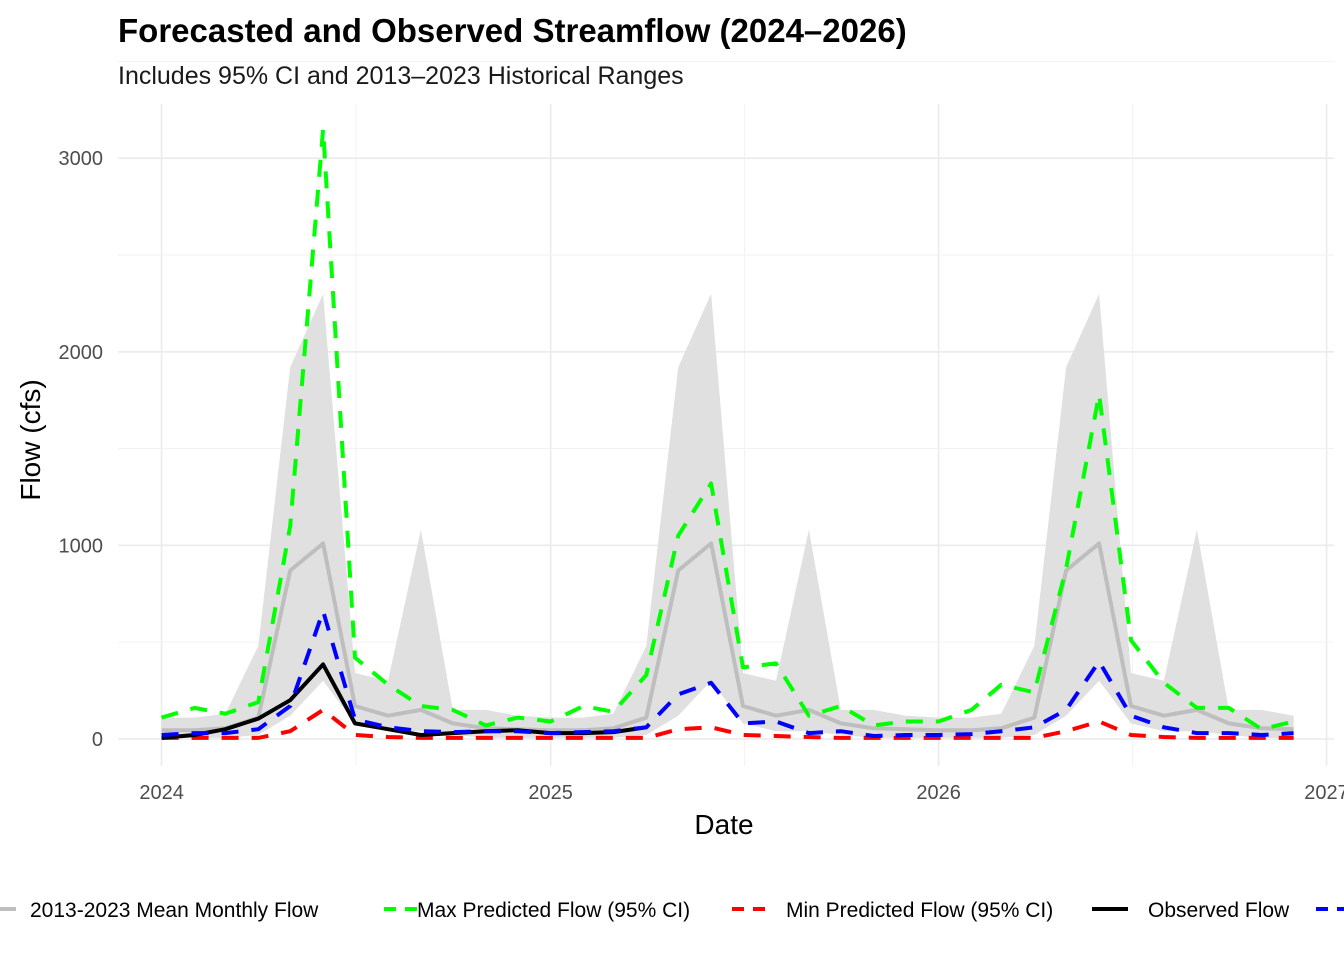 The image size is (1344, 960). I want to click on x-tick-label: 2025, so click(550, 793).